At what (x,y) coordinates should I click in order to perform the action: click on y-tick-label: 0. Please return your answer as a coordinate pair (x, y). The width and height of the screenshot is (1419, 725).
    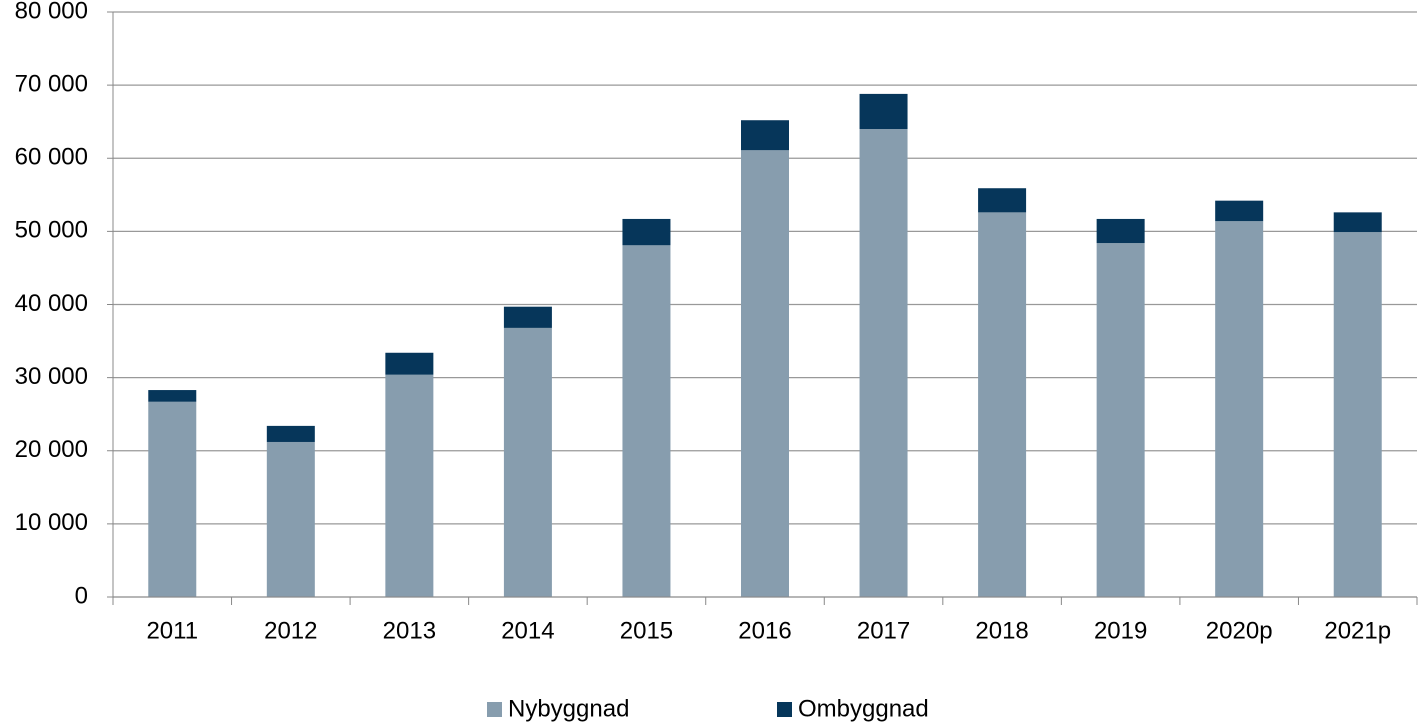
    Looking at the image, I should click on (81, 595).